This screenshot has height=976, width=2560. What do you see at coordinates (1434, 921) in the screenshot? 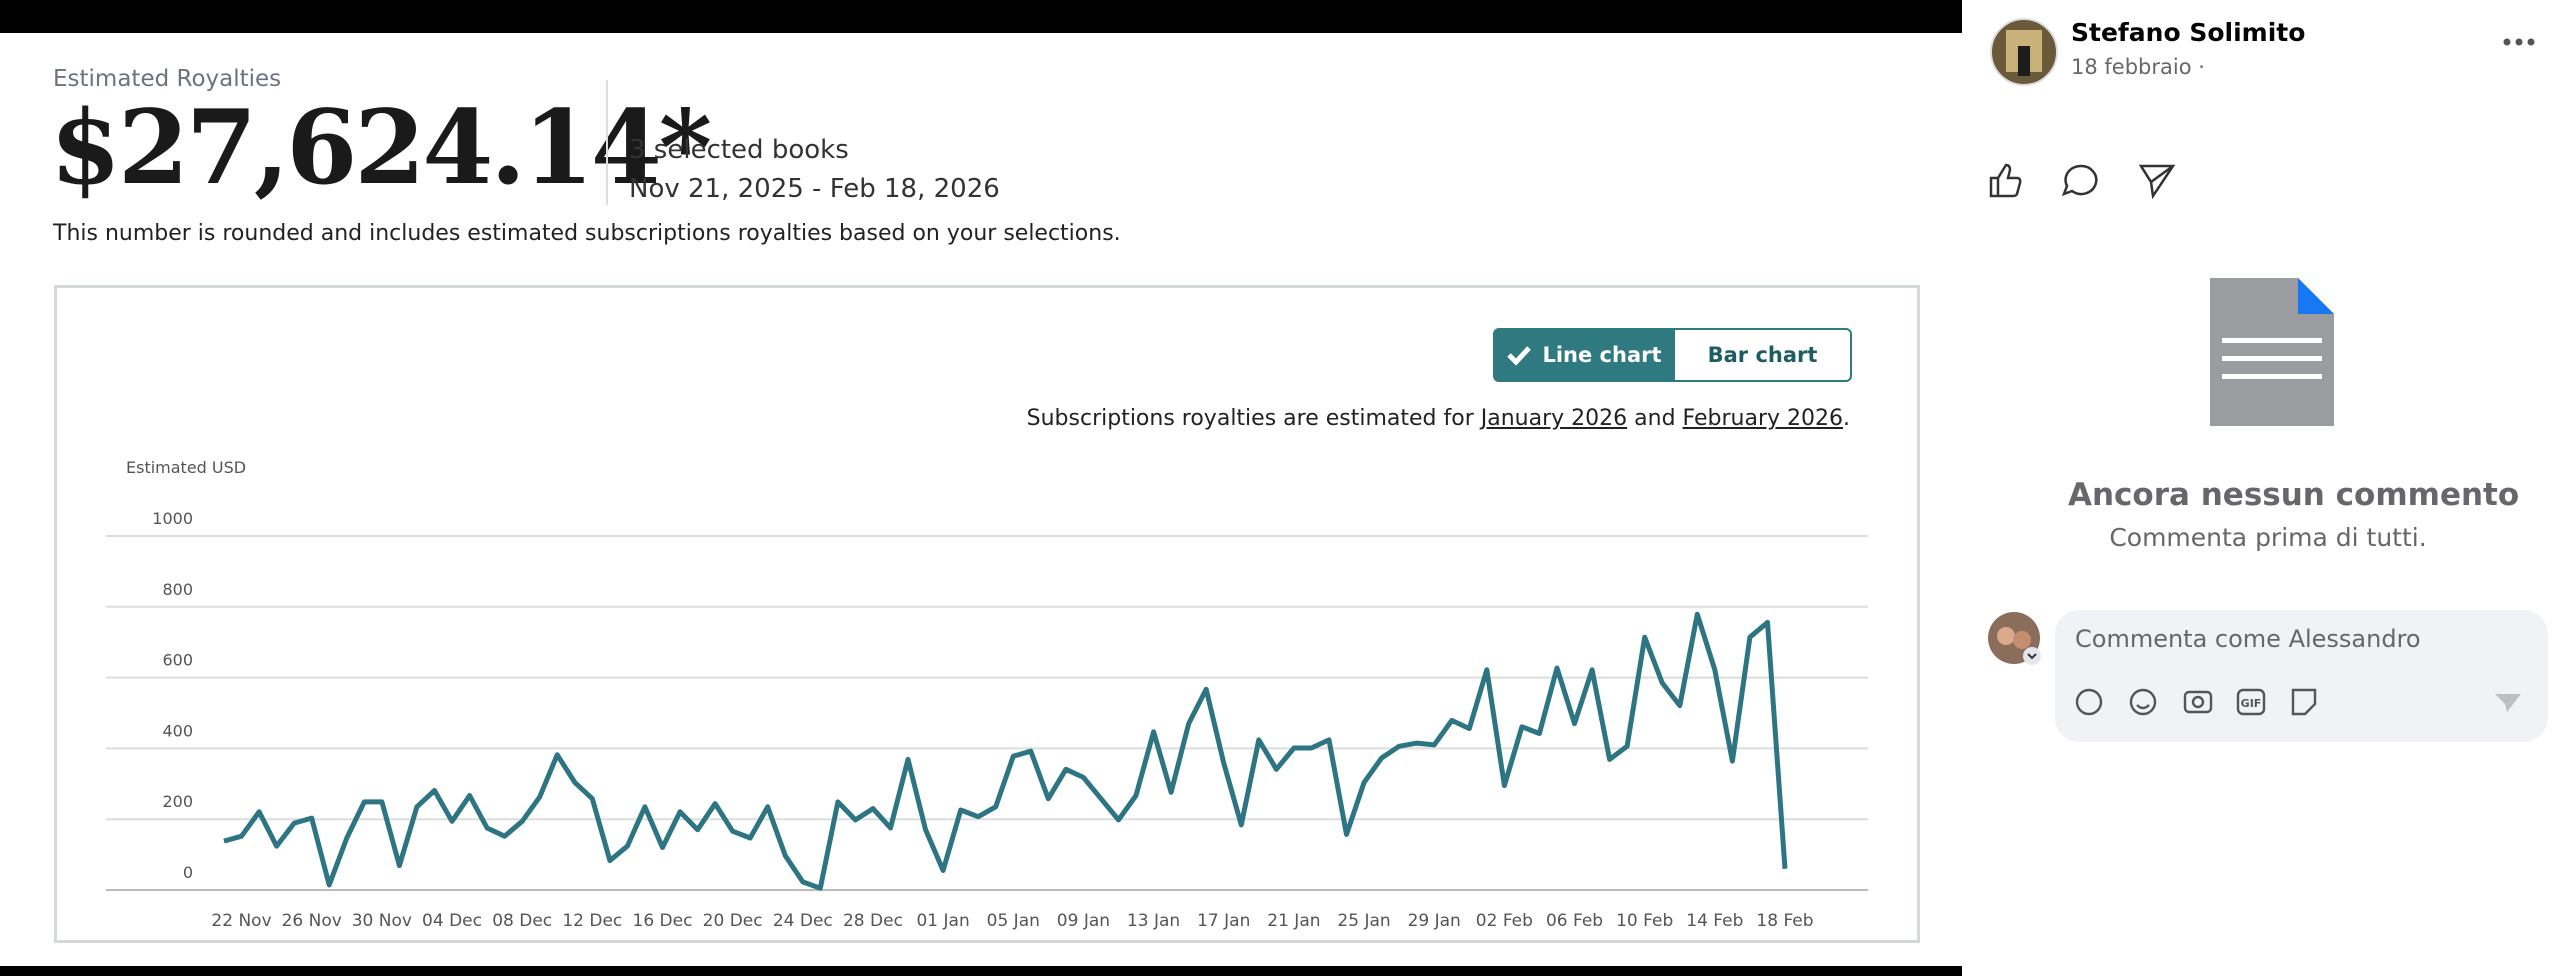
I see `x-tick-label: 29 Jan` at bounding box center [1434, 921].